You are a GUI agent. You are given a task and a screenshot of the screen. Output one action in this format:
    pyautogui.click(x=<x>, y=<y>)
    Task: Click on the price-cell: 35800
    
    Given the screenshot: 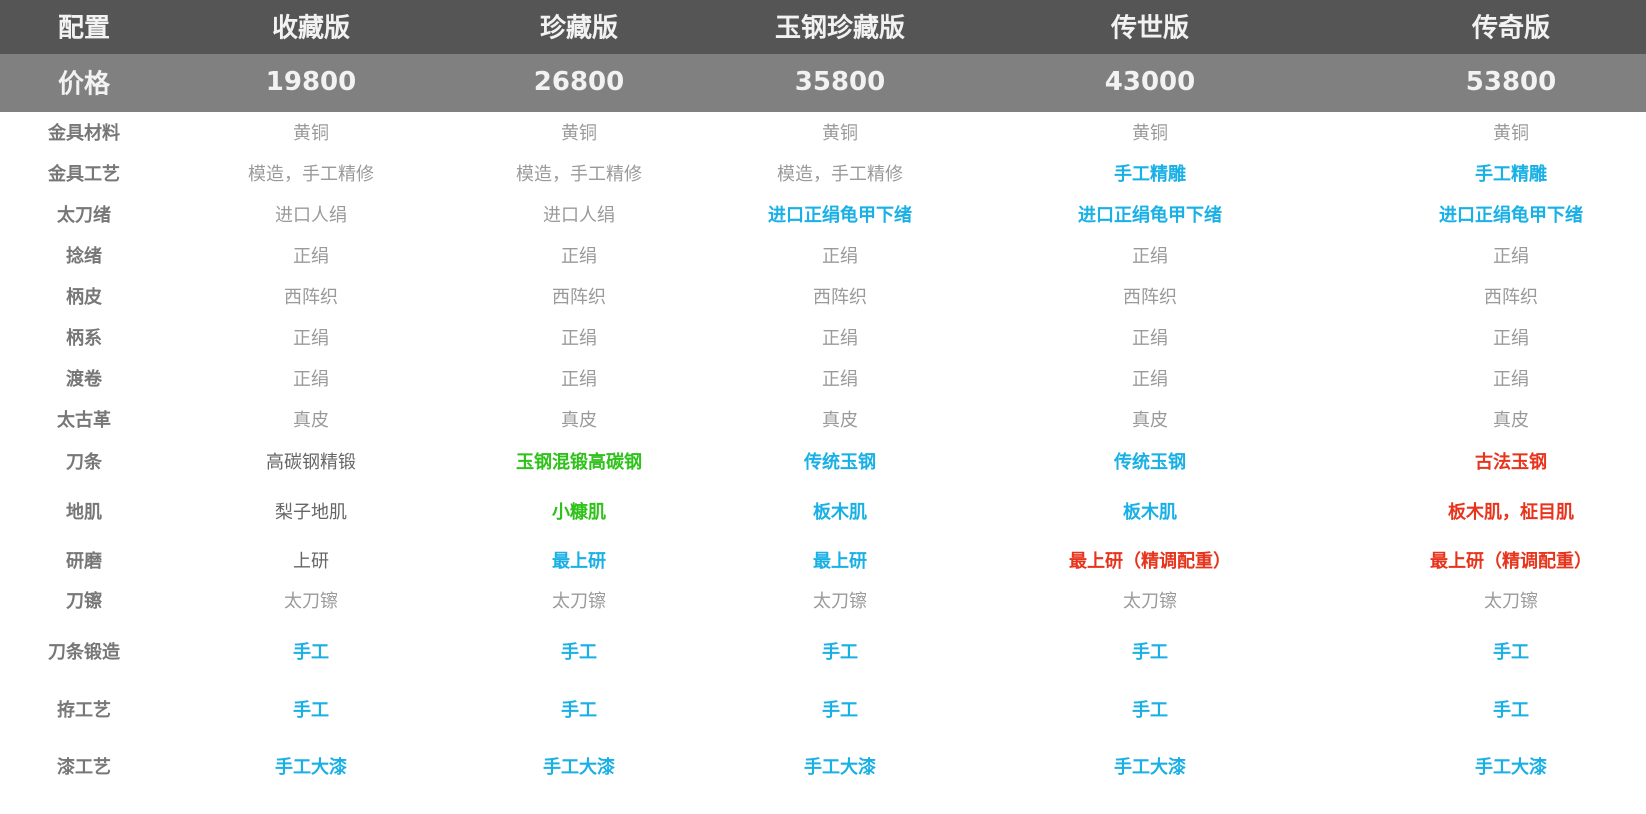 What is the action you would take?
    pyautogui.click(x=840, y=82)
    